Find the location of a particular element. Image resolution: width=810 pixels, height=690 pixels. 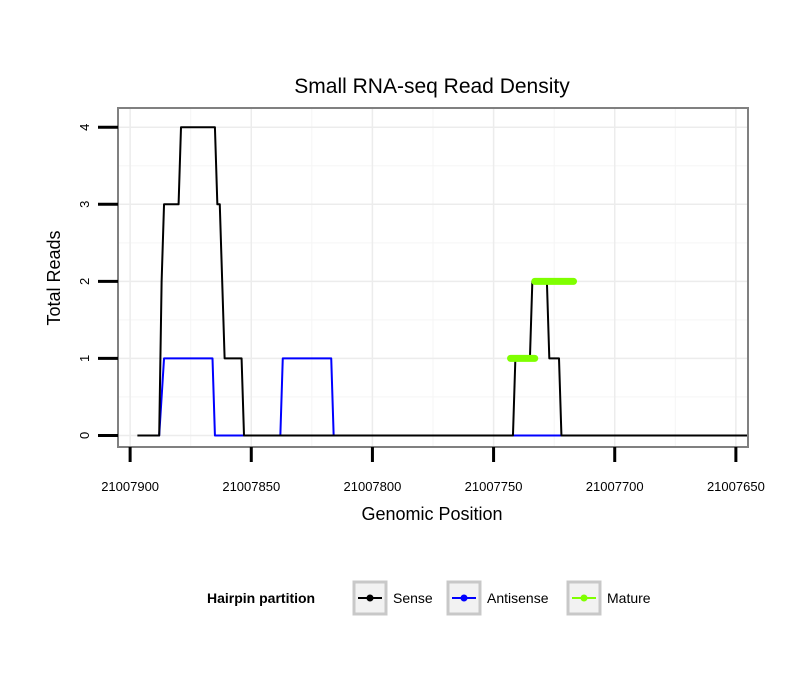

x-tick-label: 21007900 is located at coordinates (130, 486).